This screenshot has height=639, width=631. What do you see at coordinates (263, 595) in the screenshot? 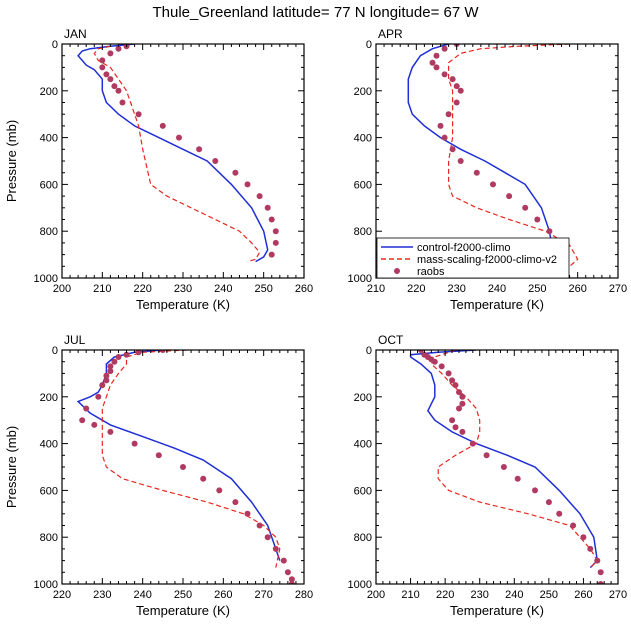
I see `x-tick-label: 270` at bounding box center [263, 595].